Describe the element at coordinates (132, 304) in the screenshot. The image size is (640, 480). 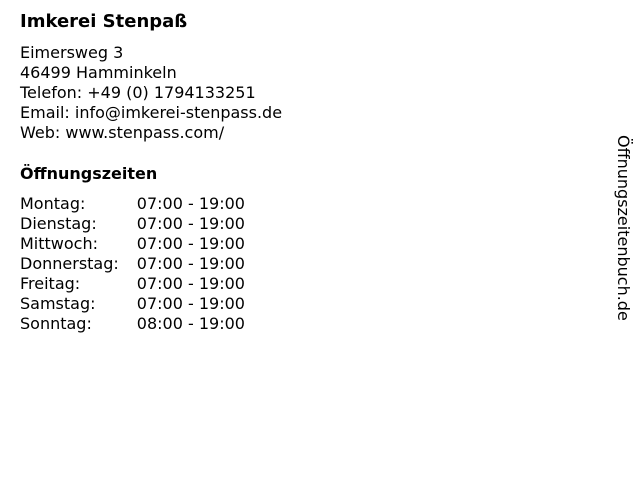
I see `table-row: Samstag: 07:00 - 19:00` at that location.